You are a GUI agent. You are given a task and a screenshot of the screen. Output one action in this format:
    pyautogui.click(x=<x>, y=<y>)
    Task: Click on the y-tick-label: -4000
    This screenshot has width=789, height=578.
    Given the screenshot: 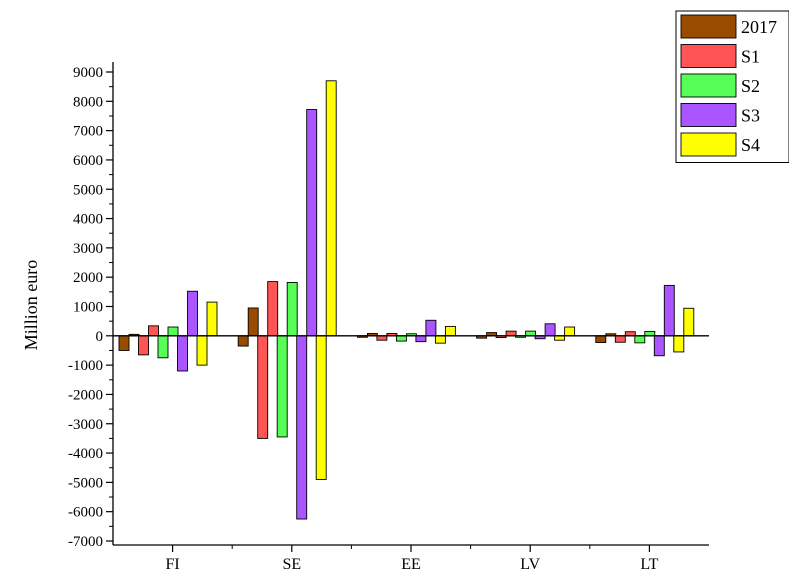 What is the action you would take?
    pyautogui.click(x=85, y=454)
    